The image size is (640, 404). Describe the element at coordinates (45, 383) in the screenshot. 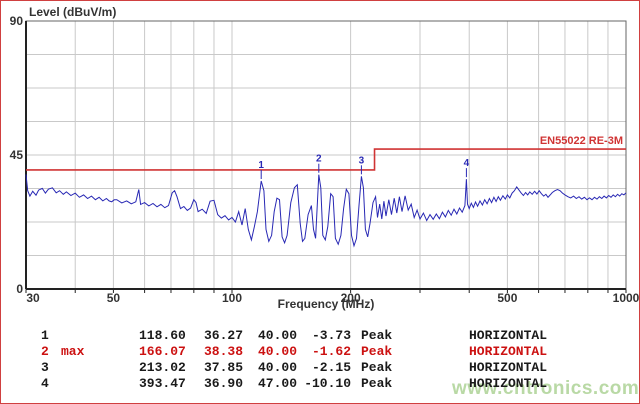

I see `marker-number: 4` at that location.